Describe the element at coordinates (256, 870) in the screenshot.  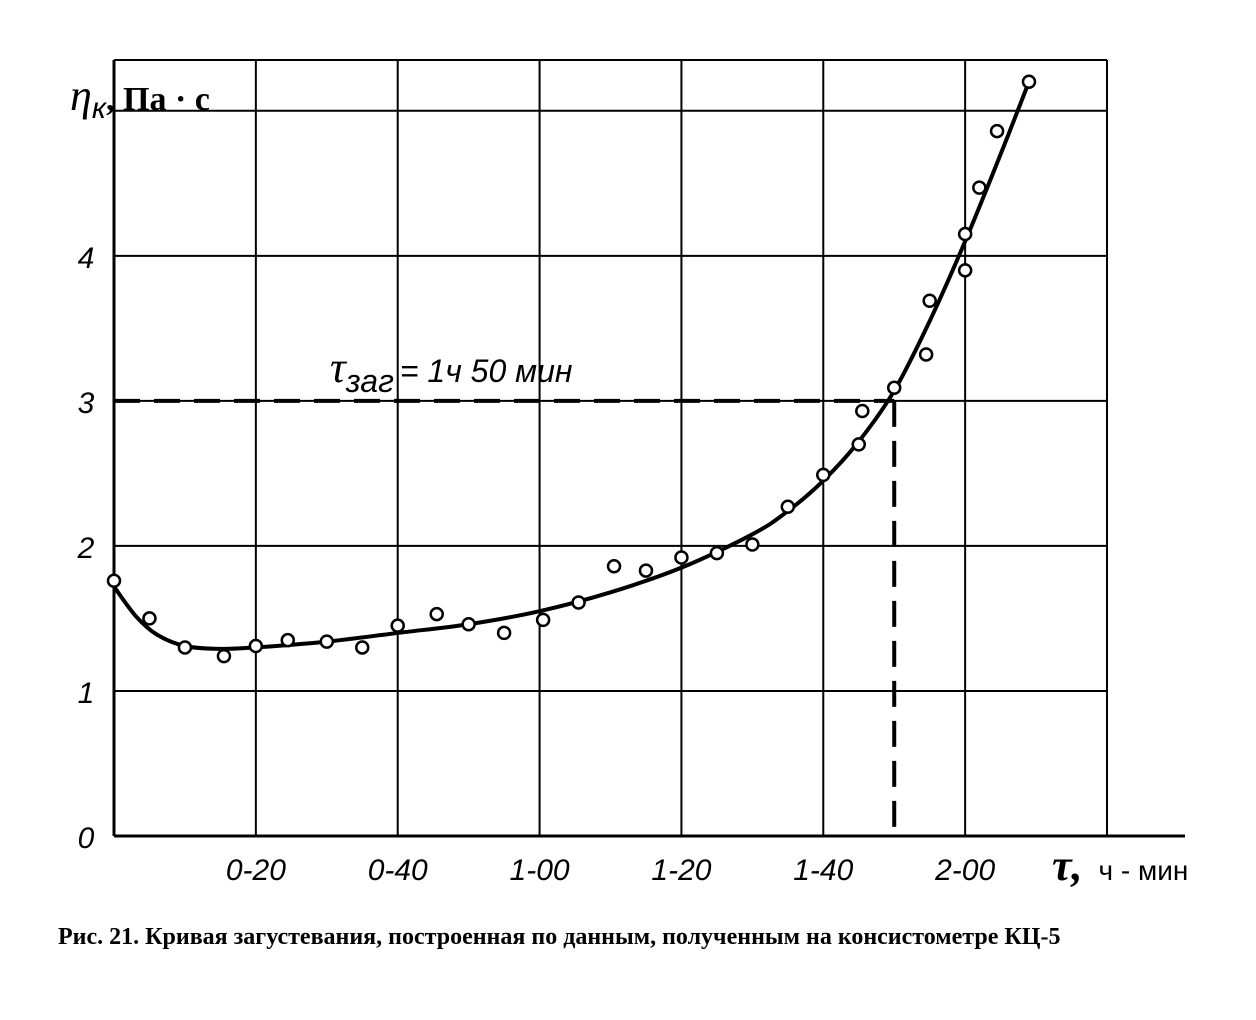
I see `x-tick-label: 0-20` at that location.